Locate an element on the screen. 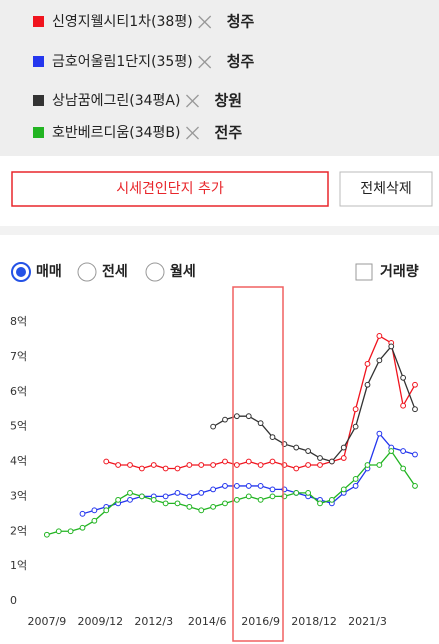  x-tick-label: 2012/3 is located at coordinates (153, 621).